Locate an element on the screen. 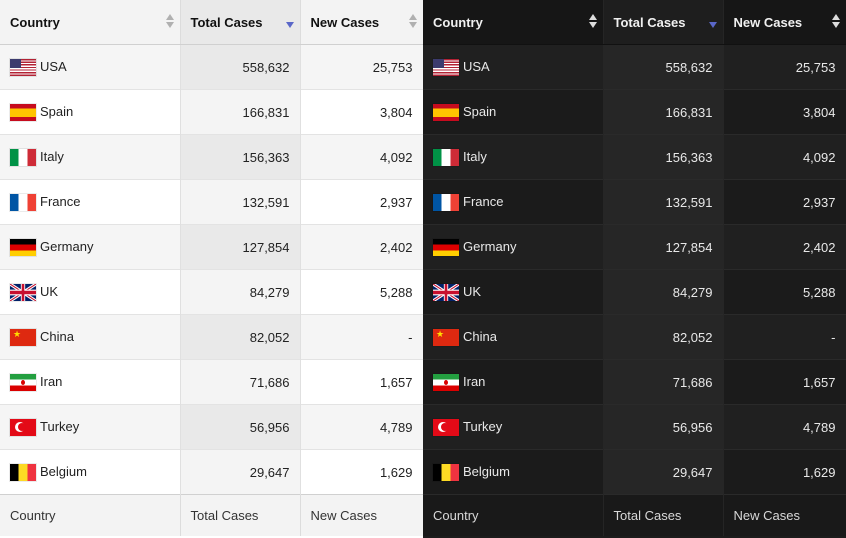 The width and height of the screenshot is (846, 538). country-cell: UK is located at coordinates (513, 292).